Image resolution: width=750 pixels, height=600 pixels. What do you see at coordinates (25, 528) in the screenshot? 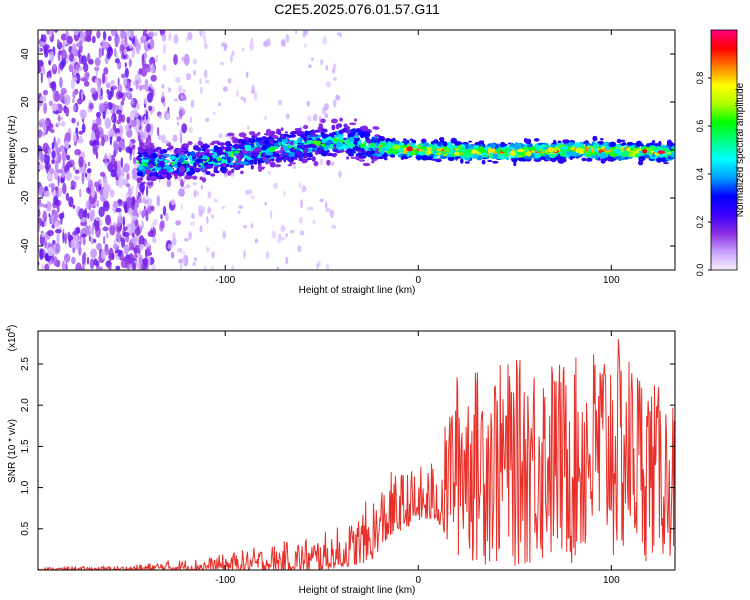
I see `y-tick-label: 0.5` at bounding box center [25, 528].